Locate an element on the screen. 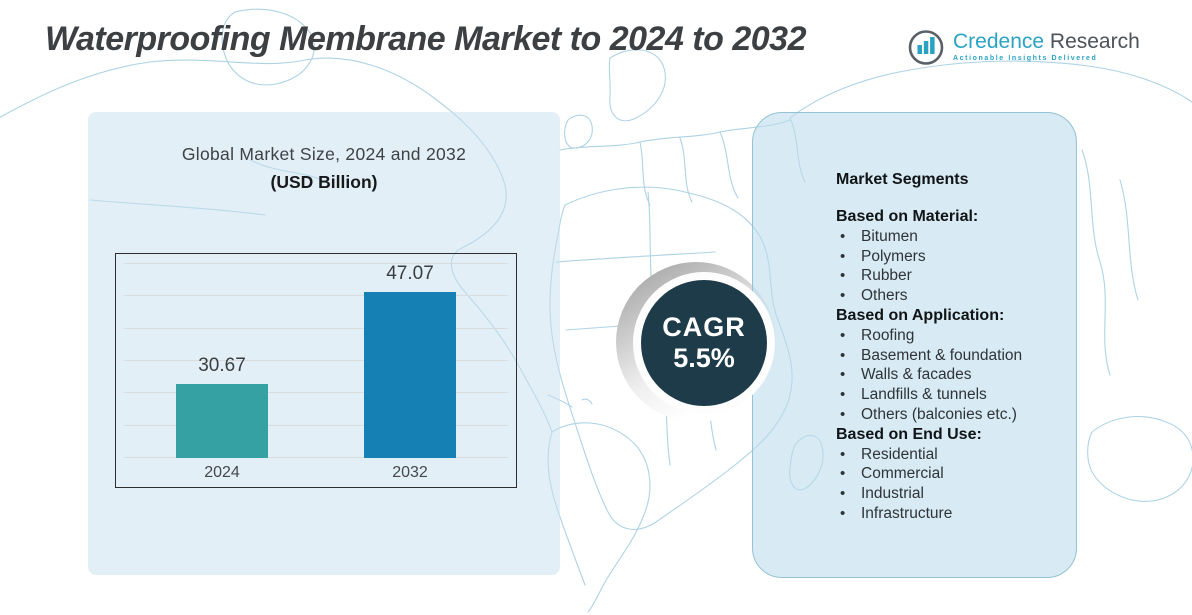  segment-item: • Others (balconies etc.) is located at coordinates (951, 415).